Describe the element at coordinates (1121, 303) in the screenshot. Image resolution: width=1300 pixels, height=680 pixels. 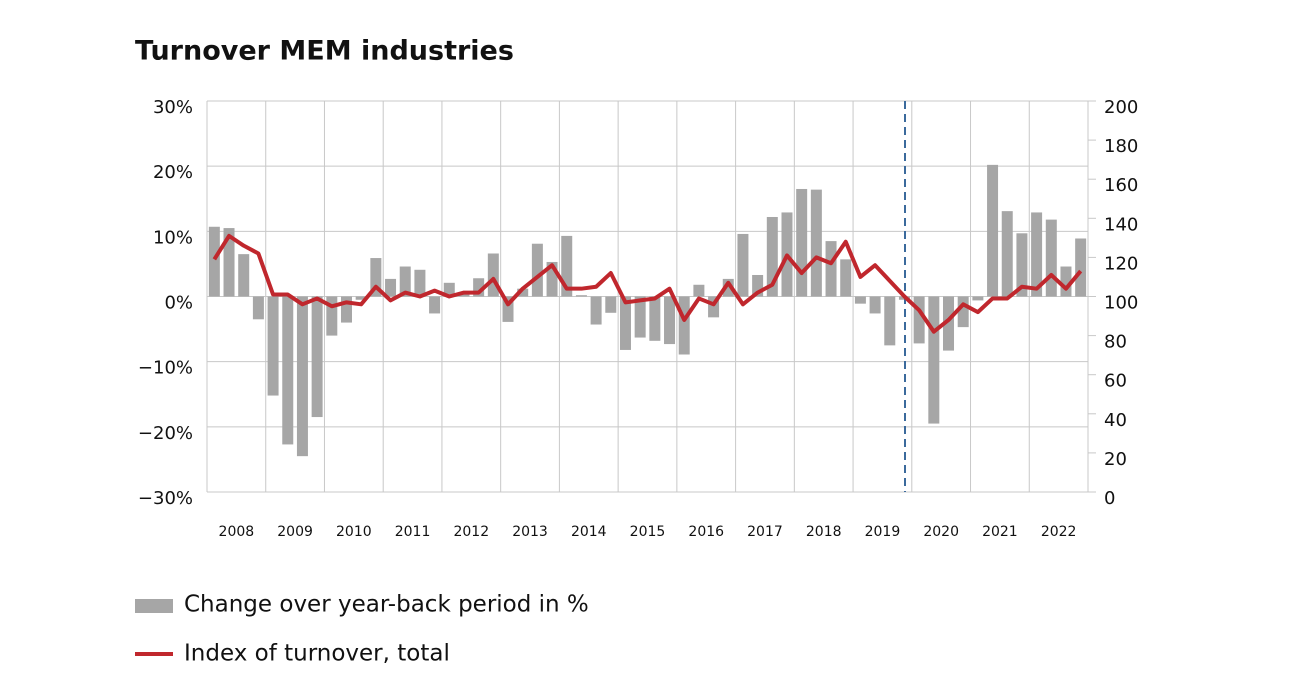
I see `y2-tick-label: 100` at that location.